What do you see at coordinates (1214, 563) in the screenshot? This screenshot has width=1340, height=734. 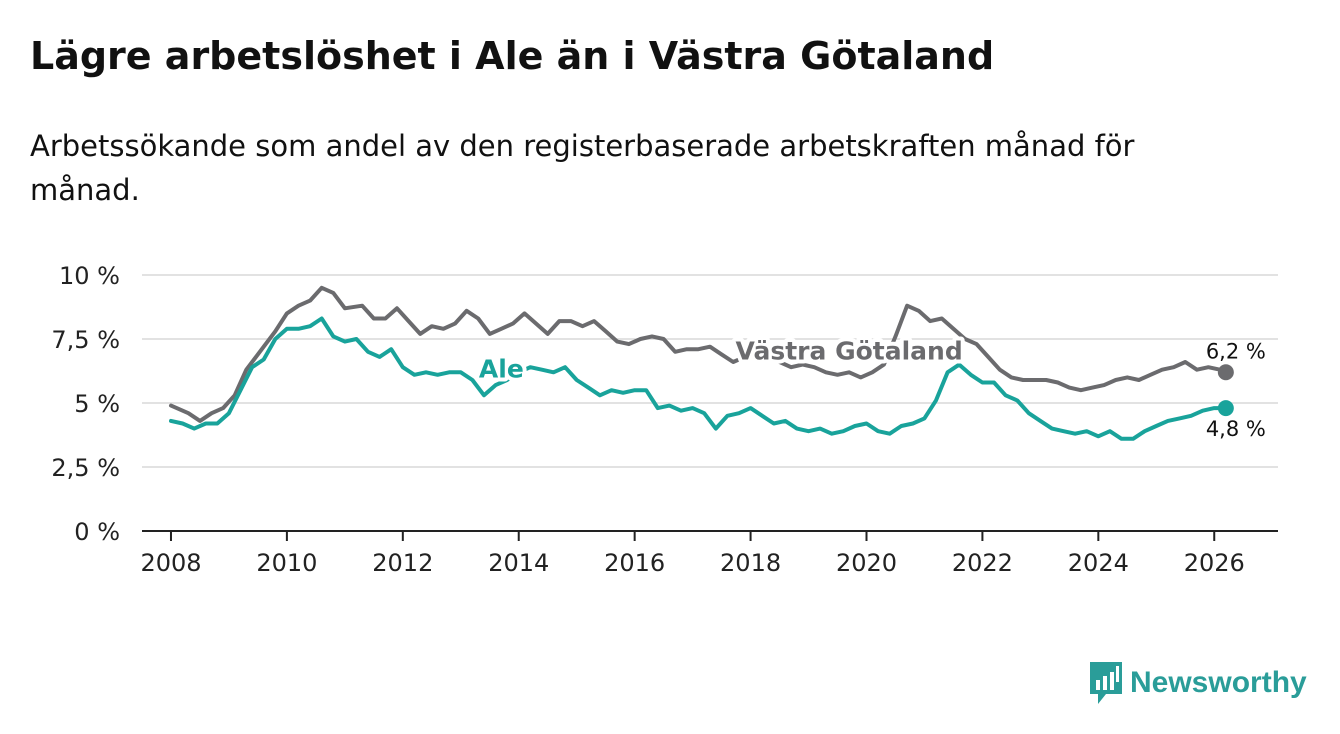 I see `x-tick-label: 2026` at bounding box center [1214, 563].